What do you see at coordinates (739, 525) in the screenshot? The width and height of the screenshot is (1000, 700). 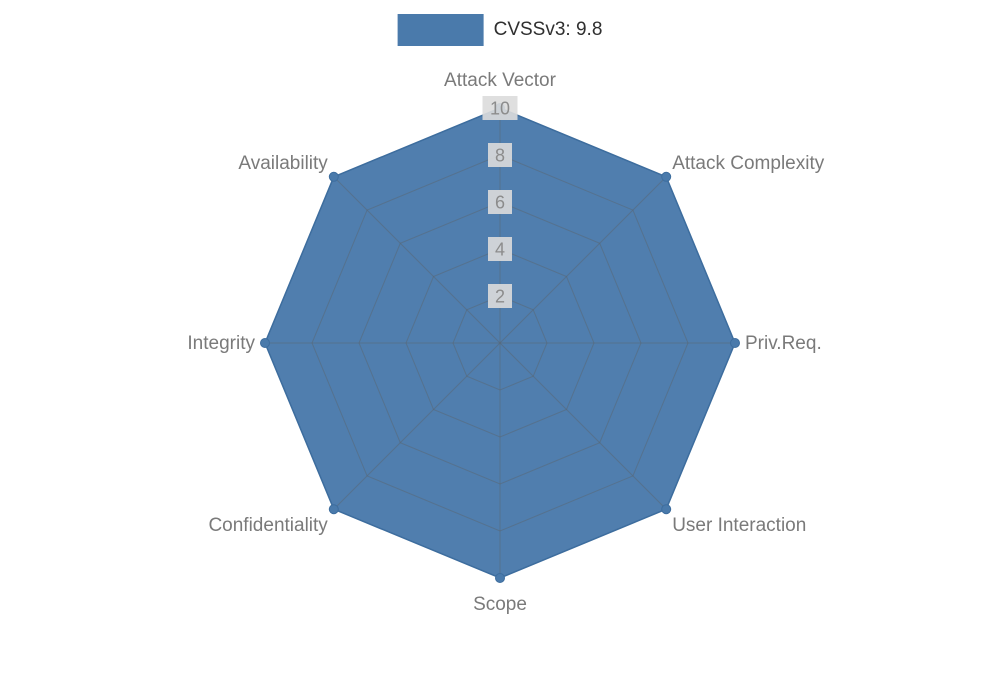 I see `axis-label: User Interaction` at bounding box center [739, 525].